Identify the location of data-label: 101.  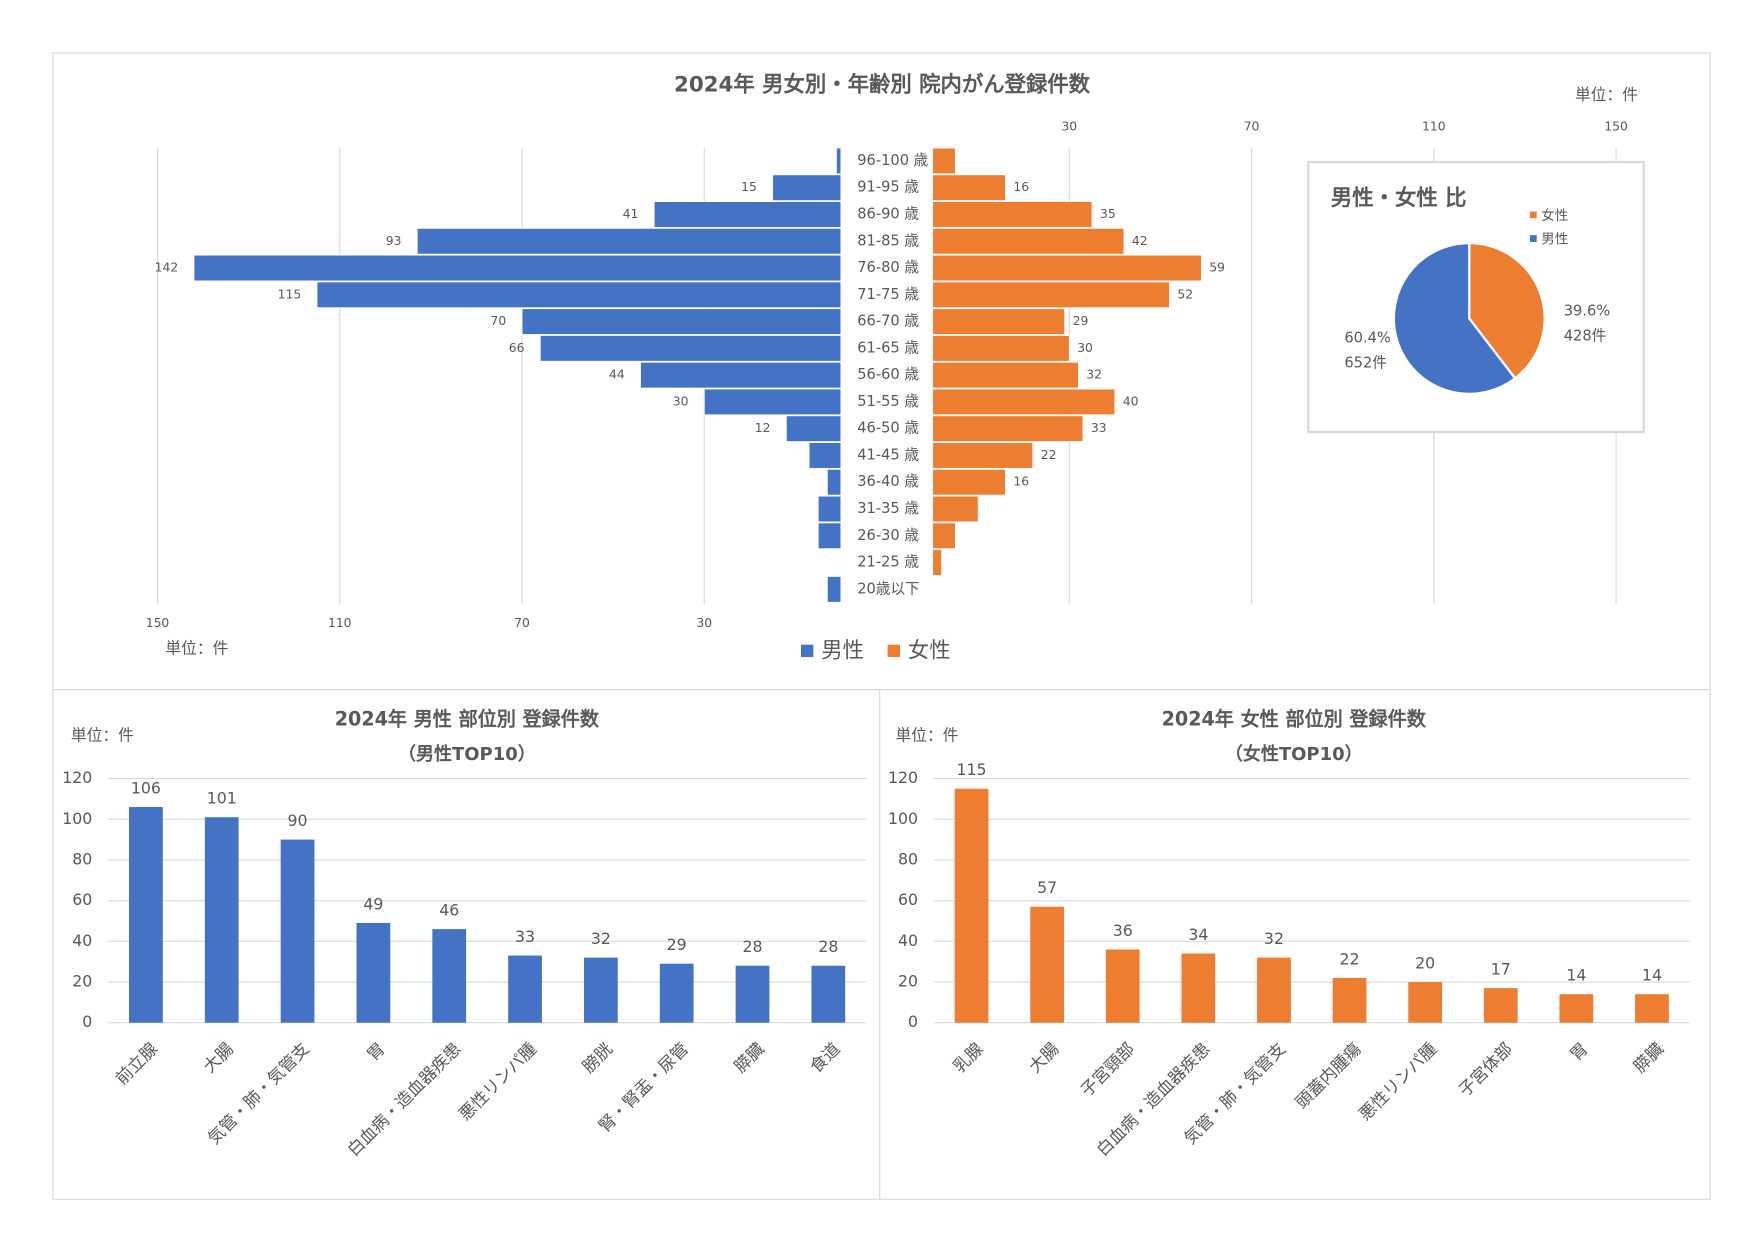
(222, 798).